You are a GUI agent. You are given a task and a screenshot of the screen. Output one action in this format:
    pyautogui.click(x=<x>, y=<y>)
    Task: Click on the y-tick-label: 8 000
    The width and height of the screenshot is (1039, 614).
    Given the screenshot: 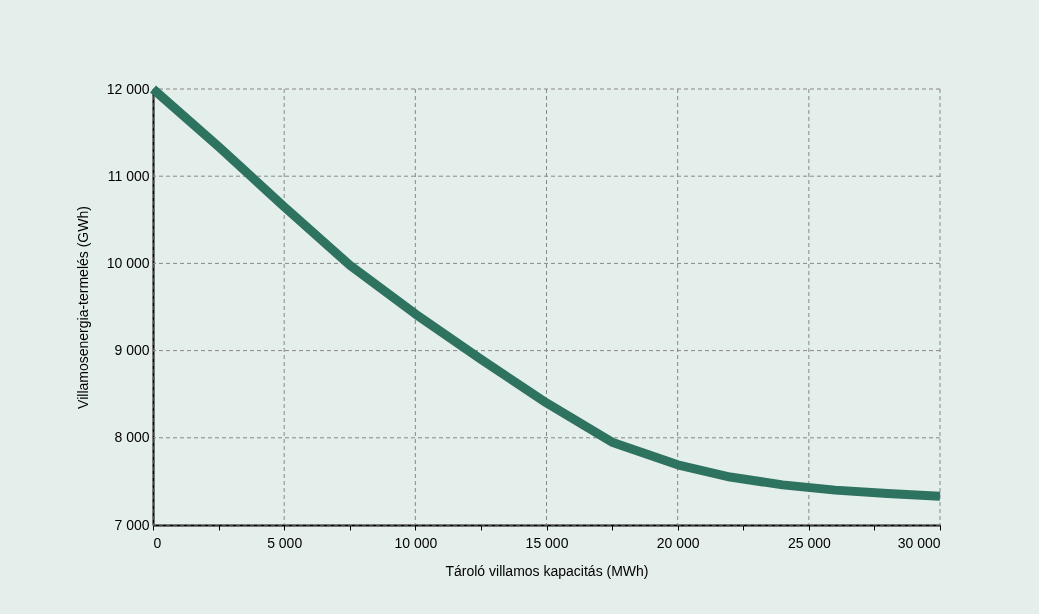 What is the action you would take?
    pyautogui.click(x=132, y=437)
    